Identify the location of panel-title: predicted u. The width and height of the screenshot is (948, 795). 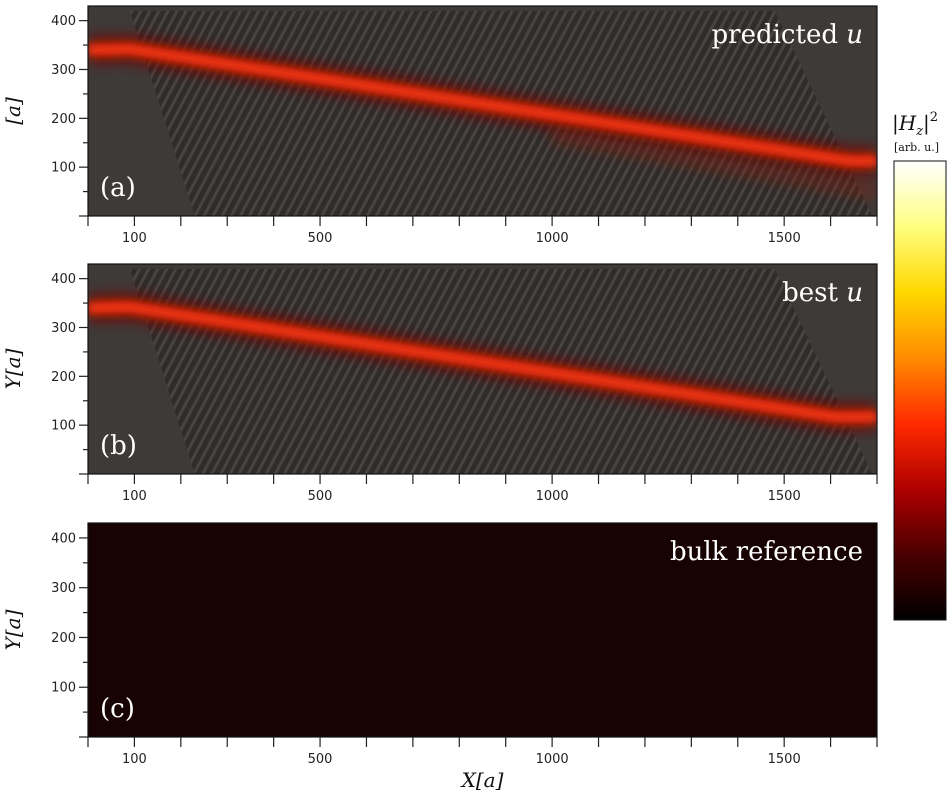
(787, 35).